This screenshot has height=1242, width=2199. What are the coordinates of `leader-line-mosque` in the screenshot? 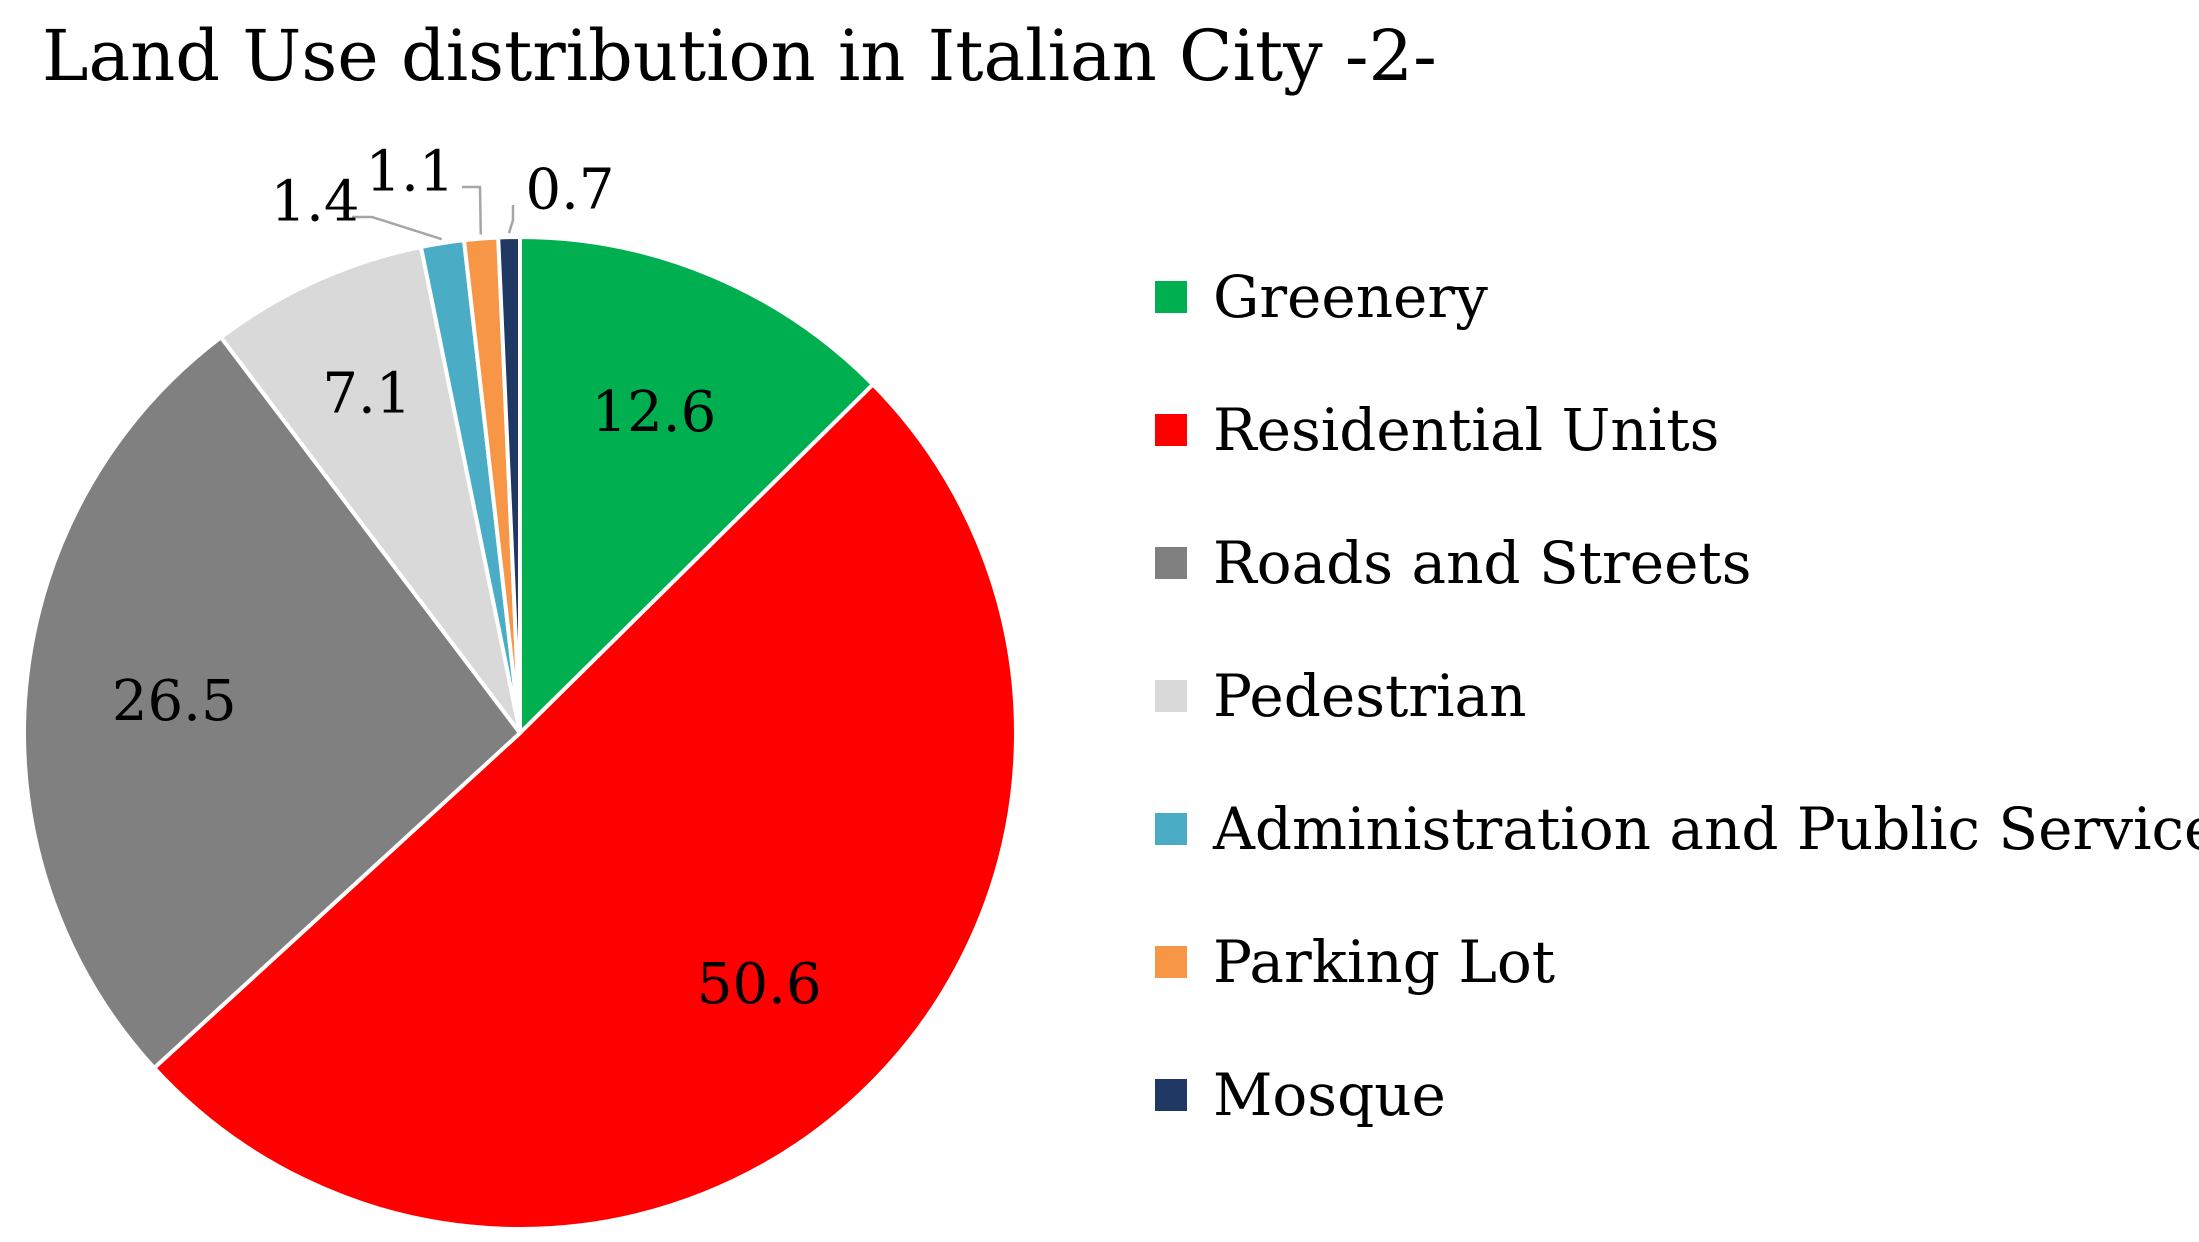 It's located at (511, 219).